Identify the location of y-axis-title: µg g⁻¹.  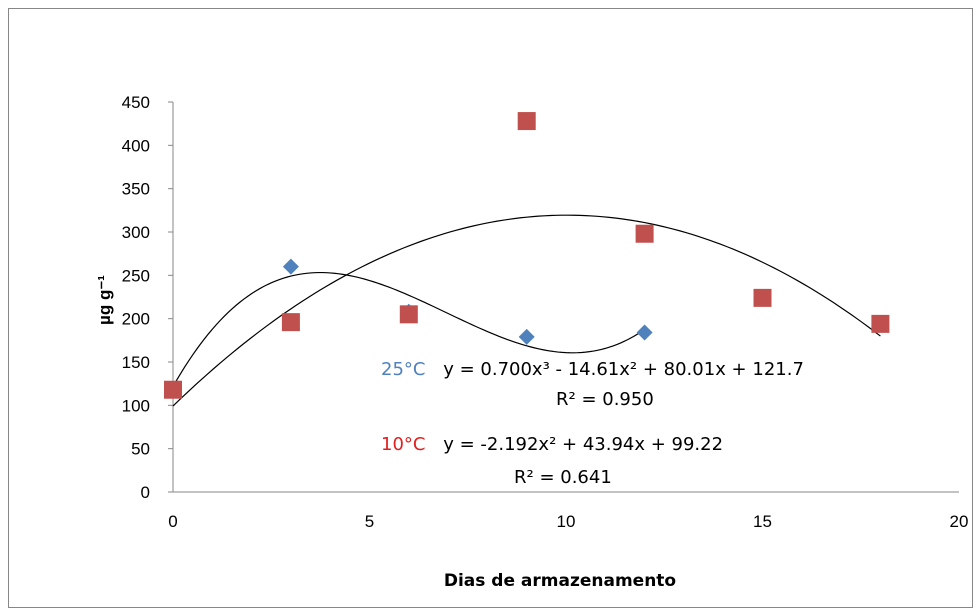
(104, 300).